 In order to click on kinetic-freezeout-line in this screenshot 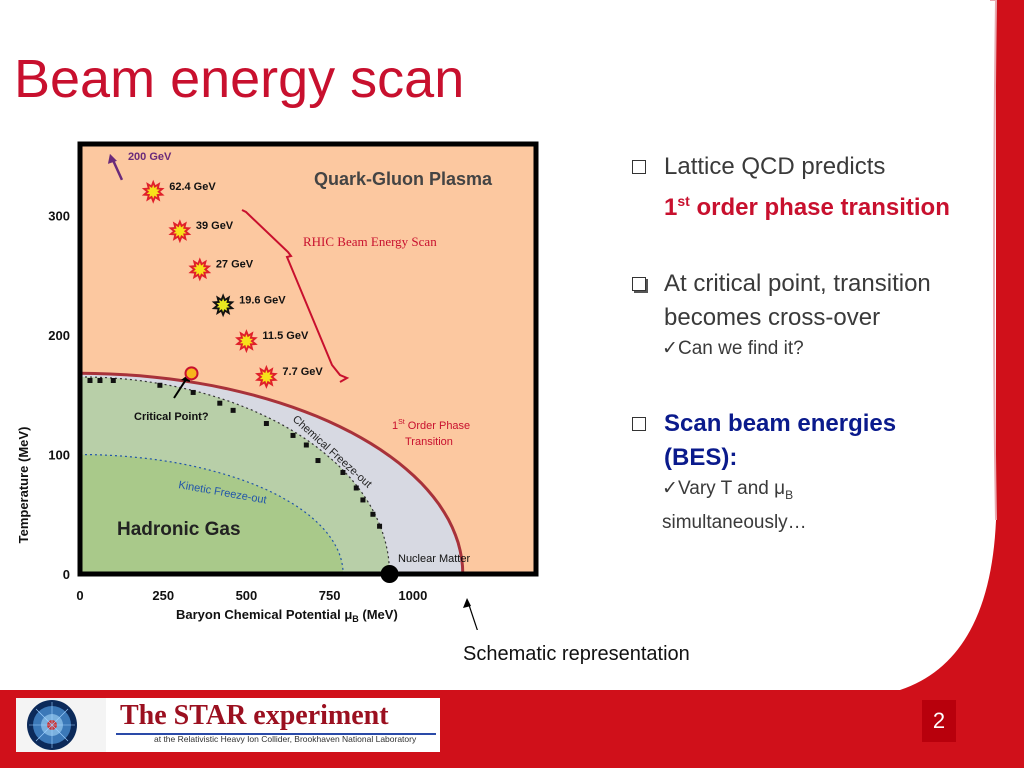, I will do `click(212, 514)`.